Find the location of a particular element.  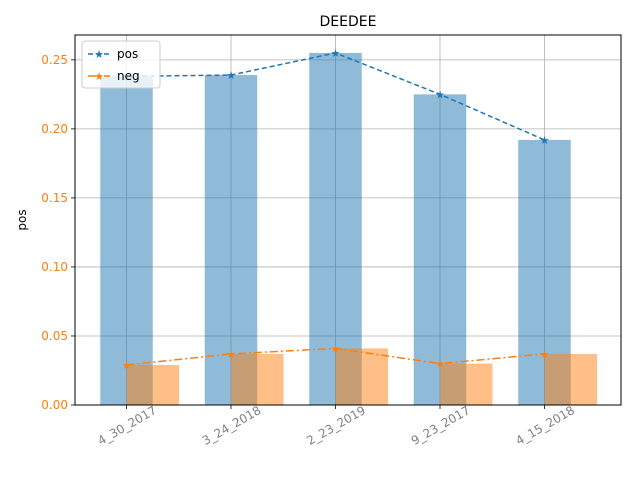

legend: ★ pos ★ neg is located at coordinates (121, 64).